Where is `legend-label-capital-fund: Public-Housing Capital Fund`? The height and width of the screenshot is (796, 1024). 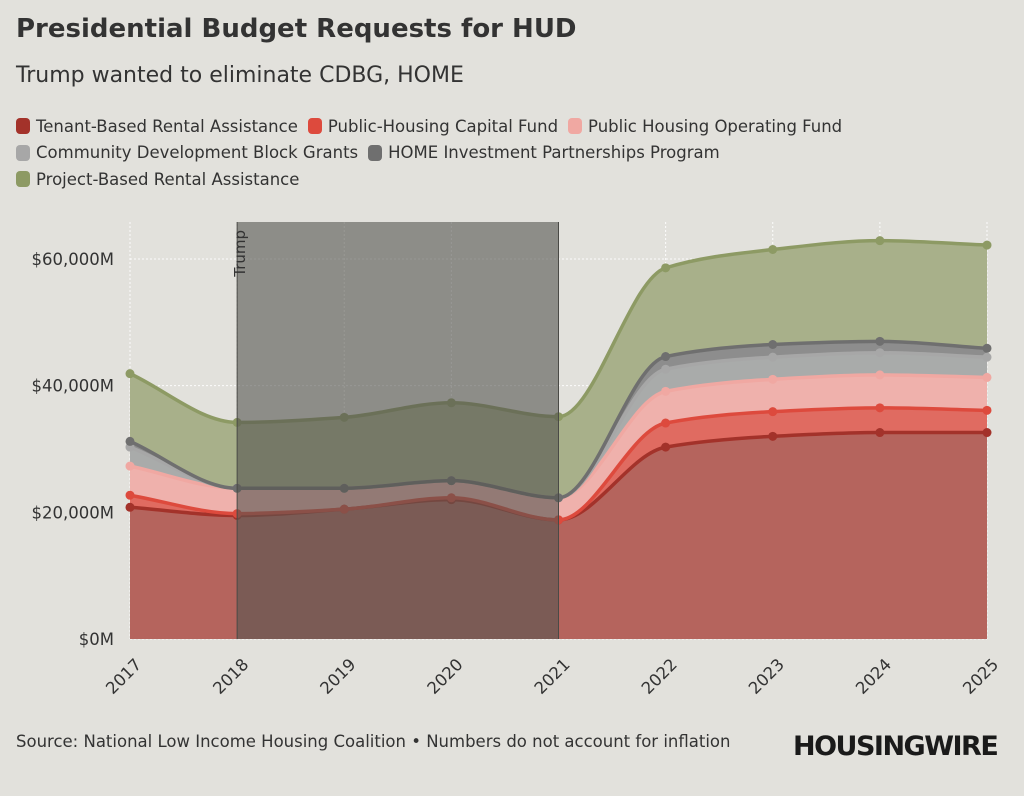
legend-label-capital-fund: Public-Housing Capital Fund is located at coordinates (443, 126).